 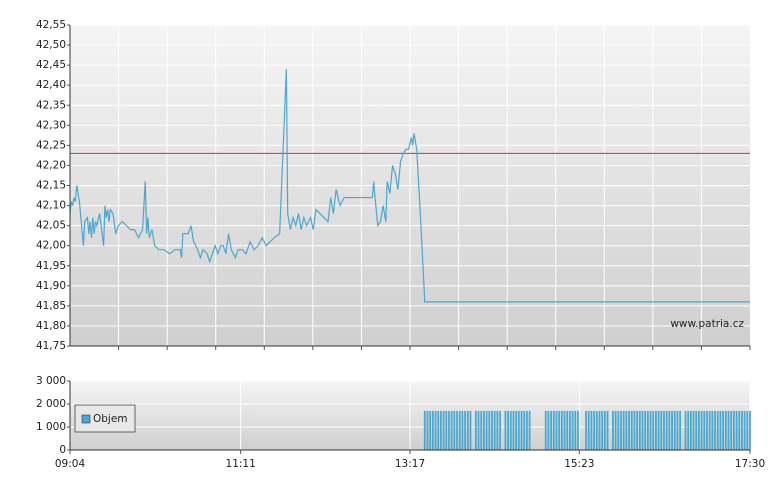 I want to click on y-tick-label: 42,15, so click(x=51, y=186).